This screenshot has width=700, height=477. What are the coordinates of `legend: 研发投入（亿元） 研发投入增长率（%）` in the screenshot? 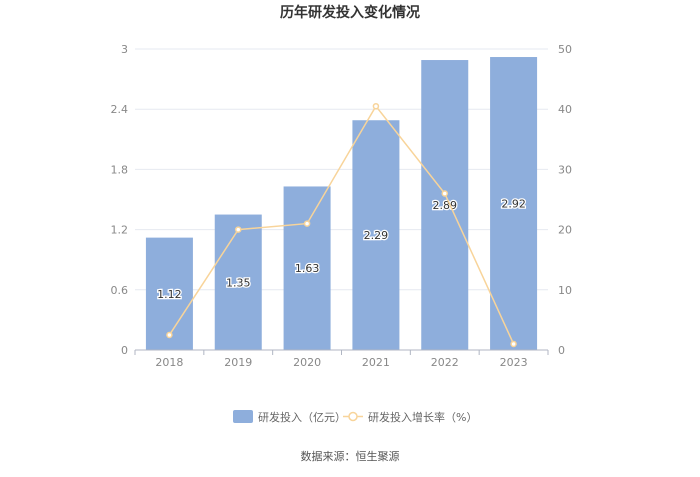 It's located at (355, 417).